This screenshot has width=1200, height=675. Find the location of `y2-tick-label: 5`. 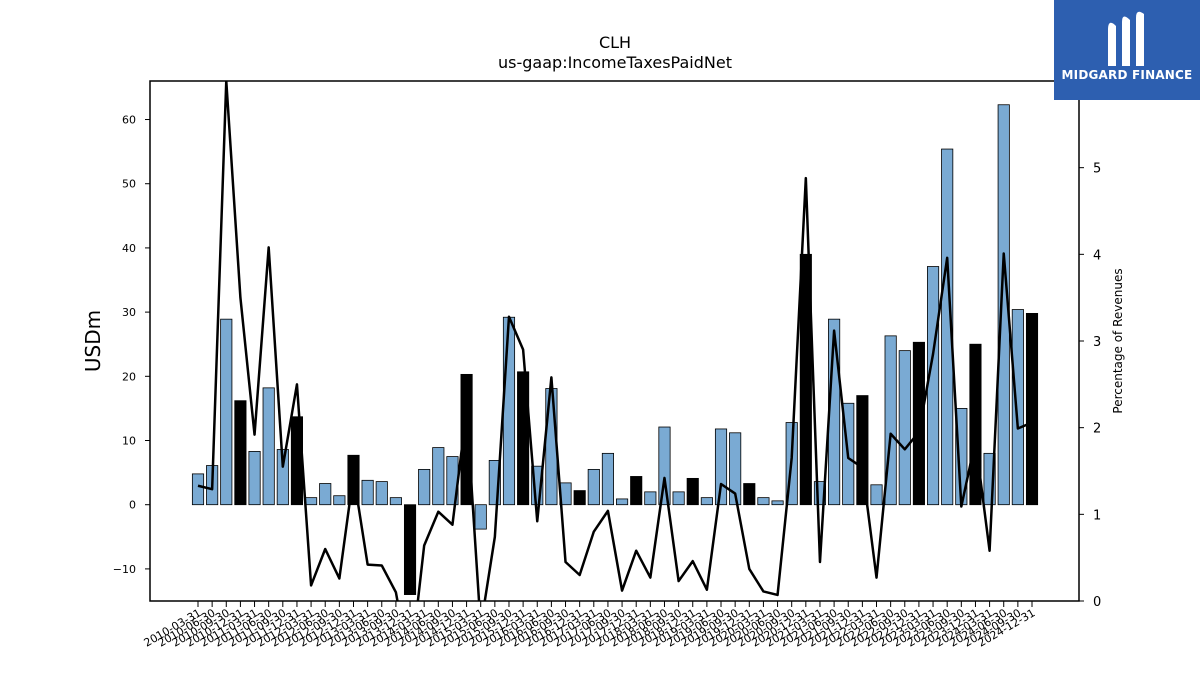

y2-tick-label: 5 is located at coordinates (1097, 169).